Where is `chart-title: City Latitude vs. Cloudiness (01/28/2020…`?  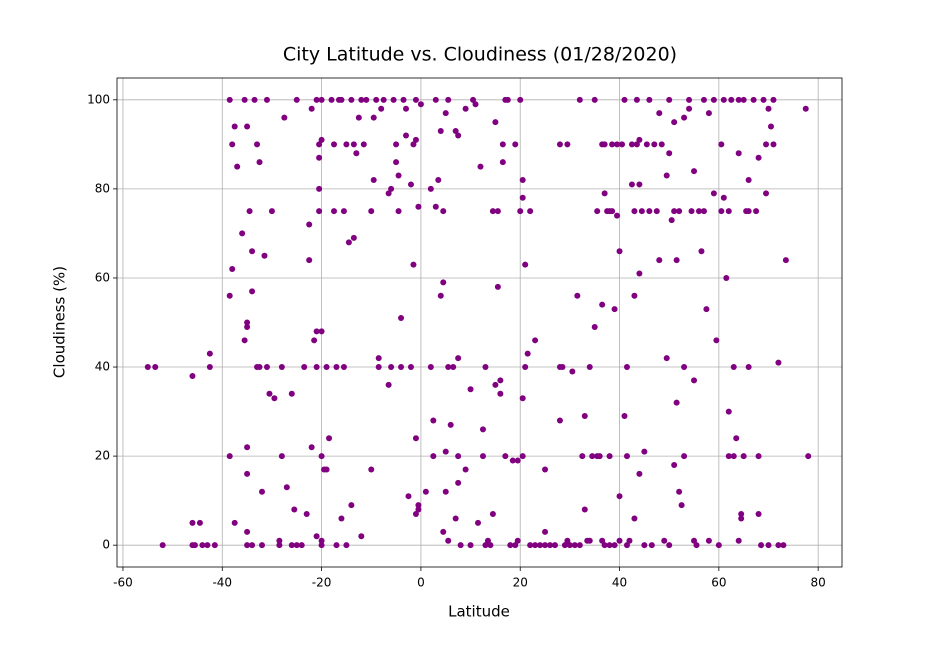
chart-title: City Latitude vs. Cloudiness (01/28/2020… is located at coordinates (480, 55).